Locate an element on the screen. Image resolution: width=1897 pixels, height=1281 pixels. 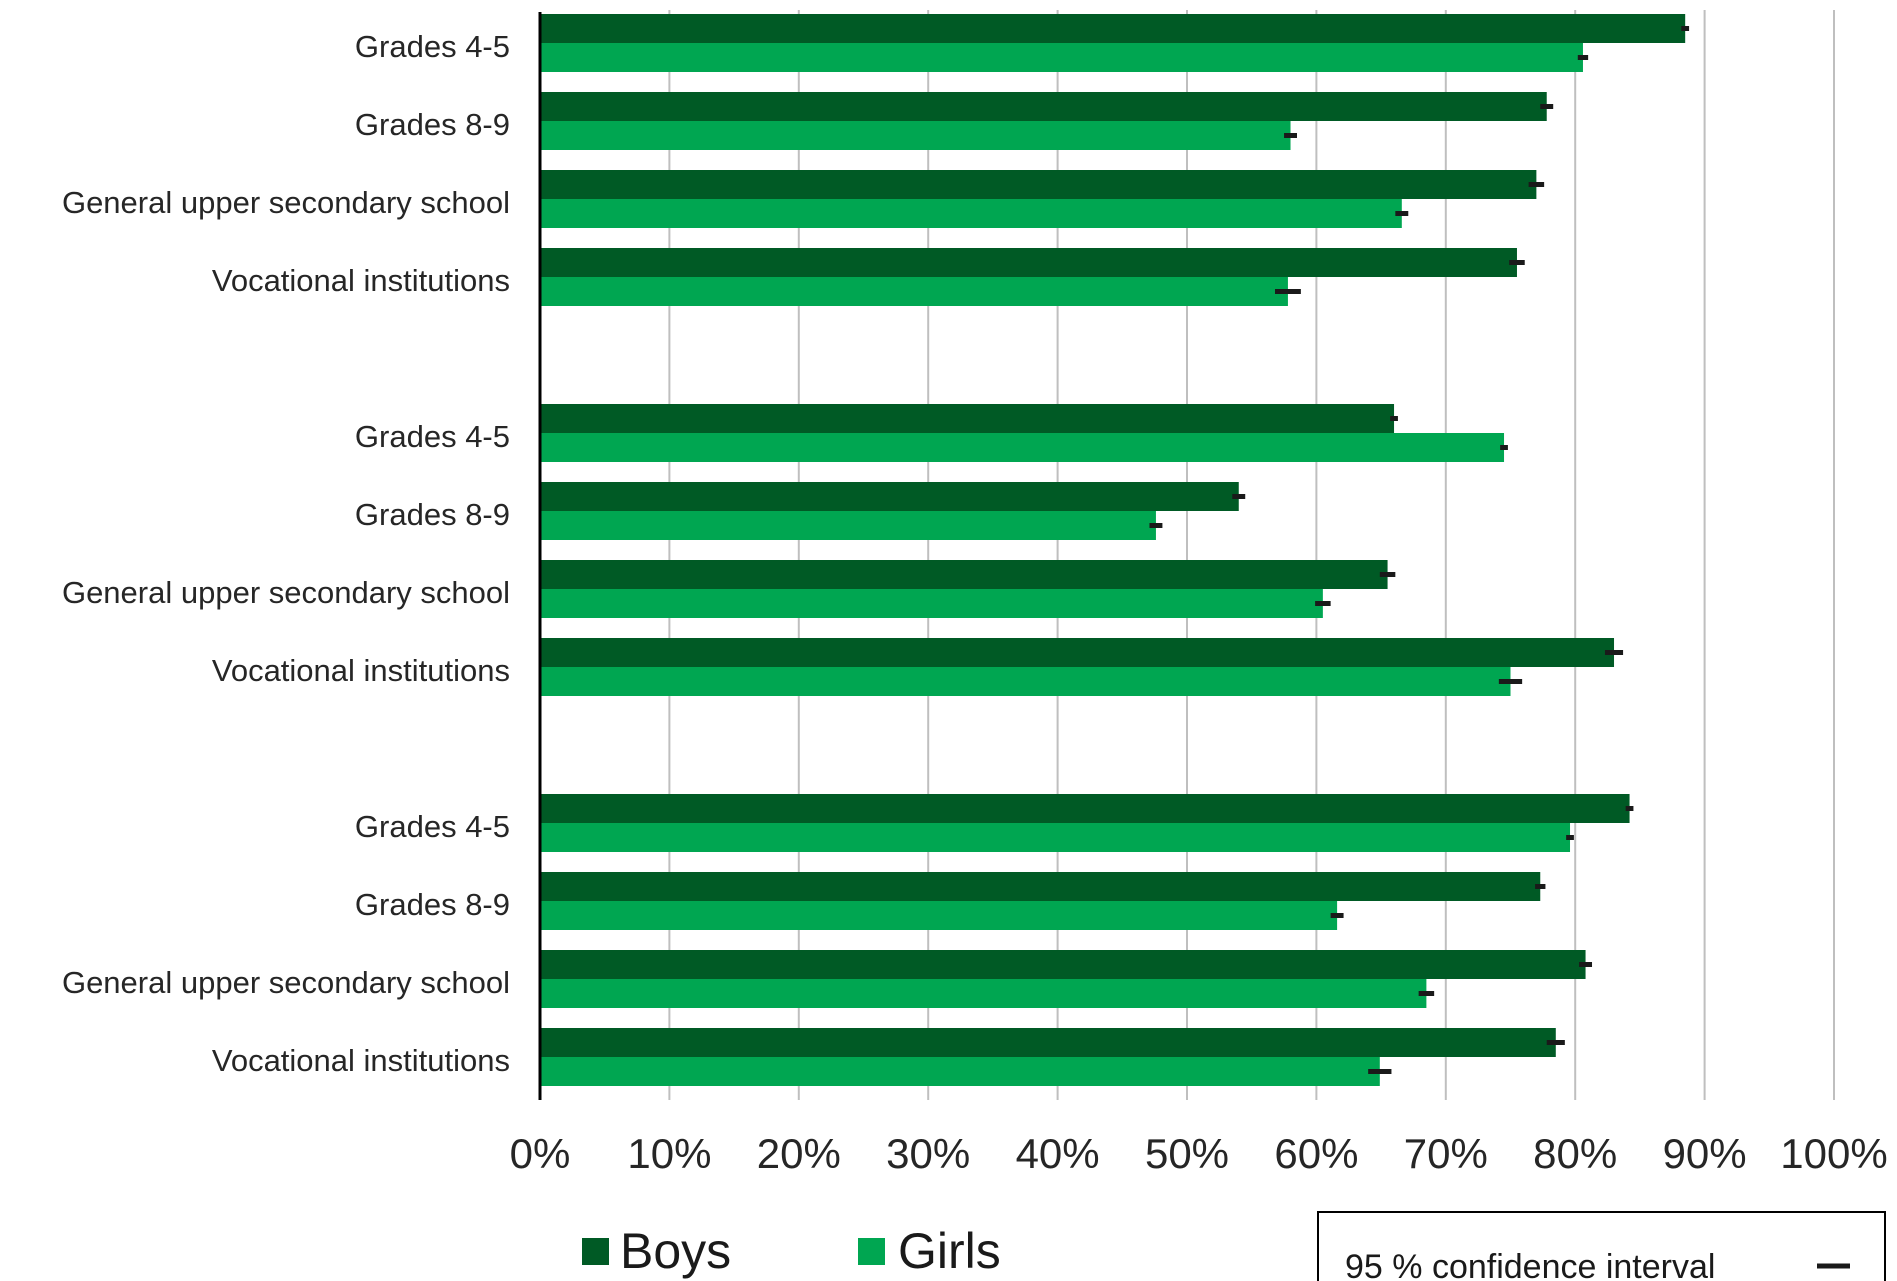
x-tick-label: 50% is located at coordinates (1187, 1153).